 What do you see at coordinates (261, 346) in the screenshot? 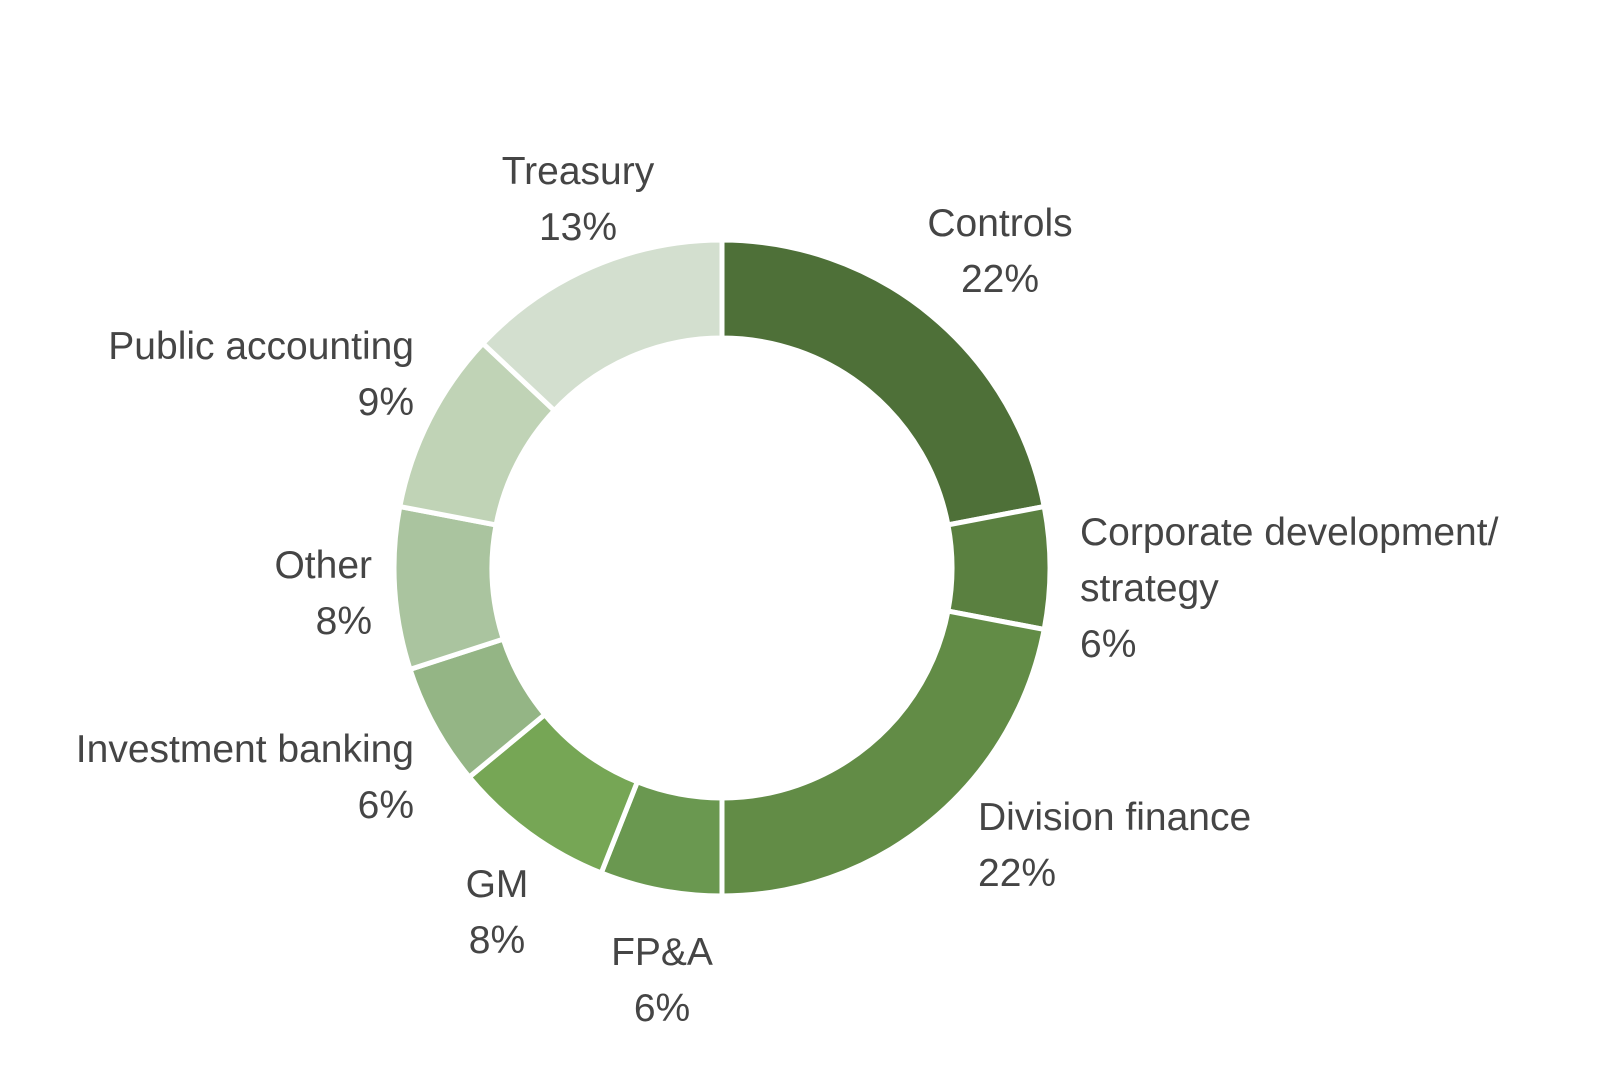
I see `category-label: Public accounting` at bounding box center [261, 346].